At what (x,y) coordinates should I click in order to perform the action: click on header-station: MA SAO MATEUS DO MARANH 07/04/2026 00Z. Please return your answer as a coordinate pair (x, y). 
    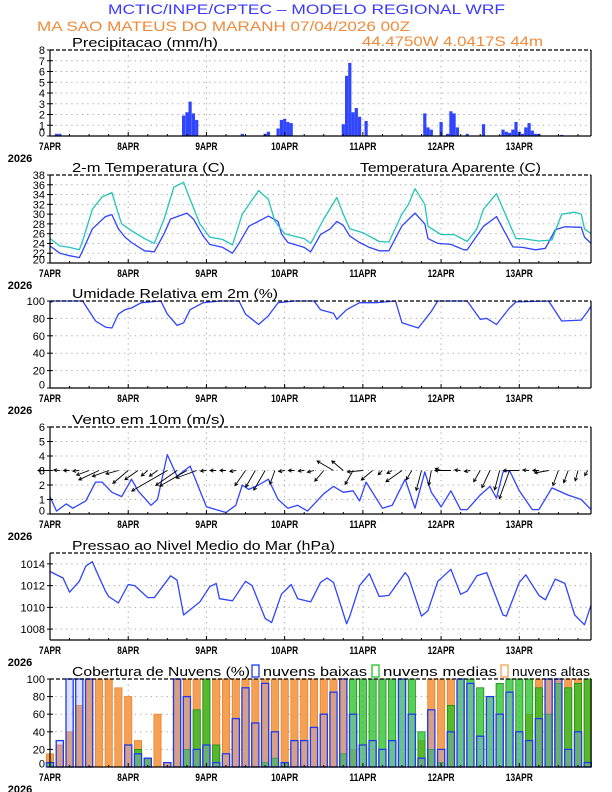
    Looking at the image, I should click on (224, 26).